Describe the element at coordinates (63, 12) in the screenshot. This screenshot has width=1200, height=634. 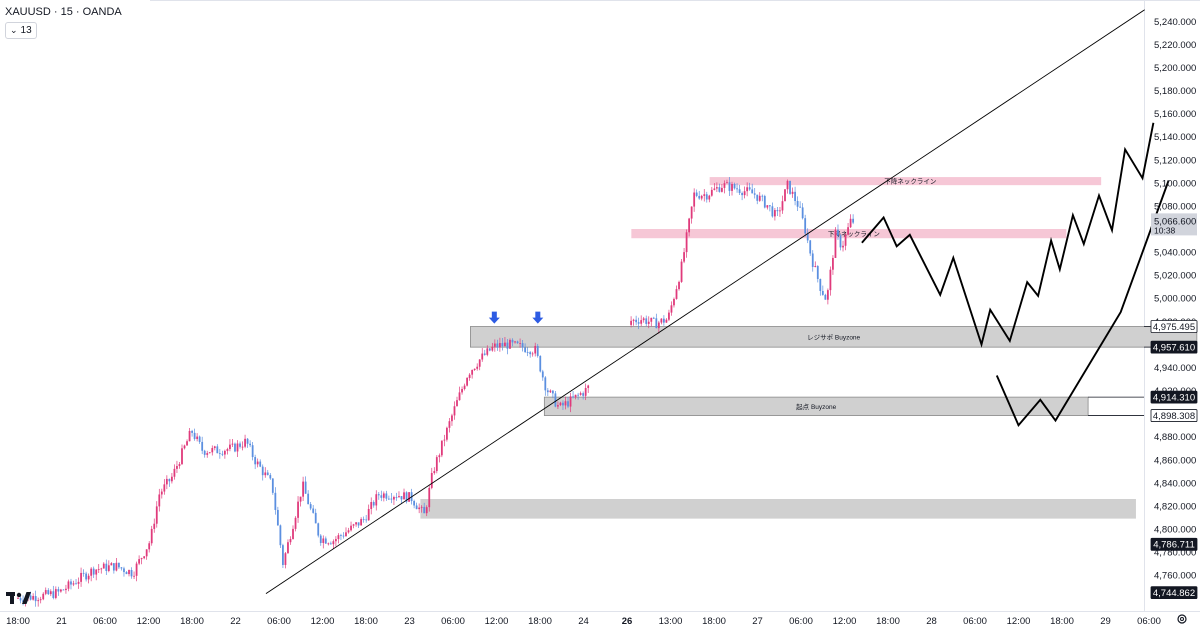
I see `symbol-title: XAUUSD · 15 · OANDA` at that location.